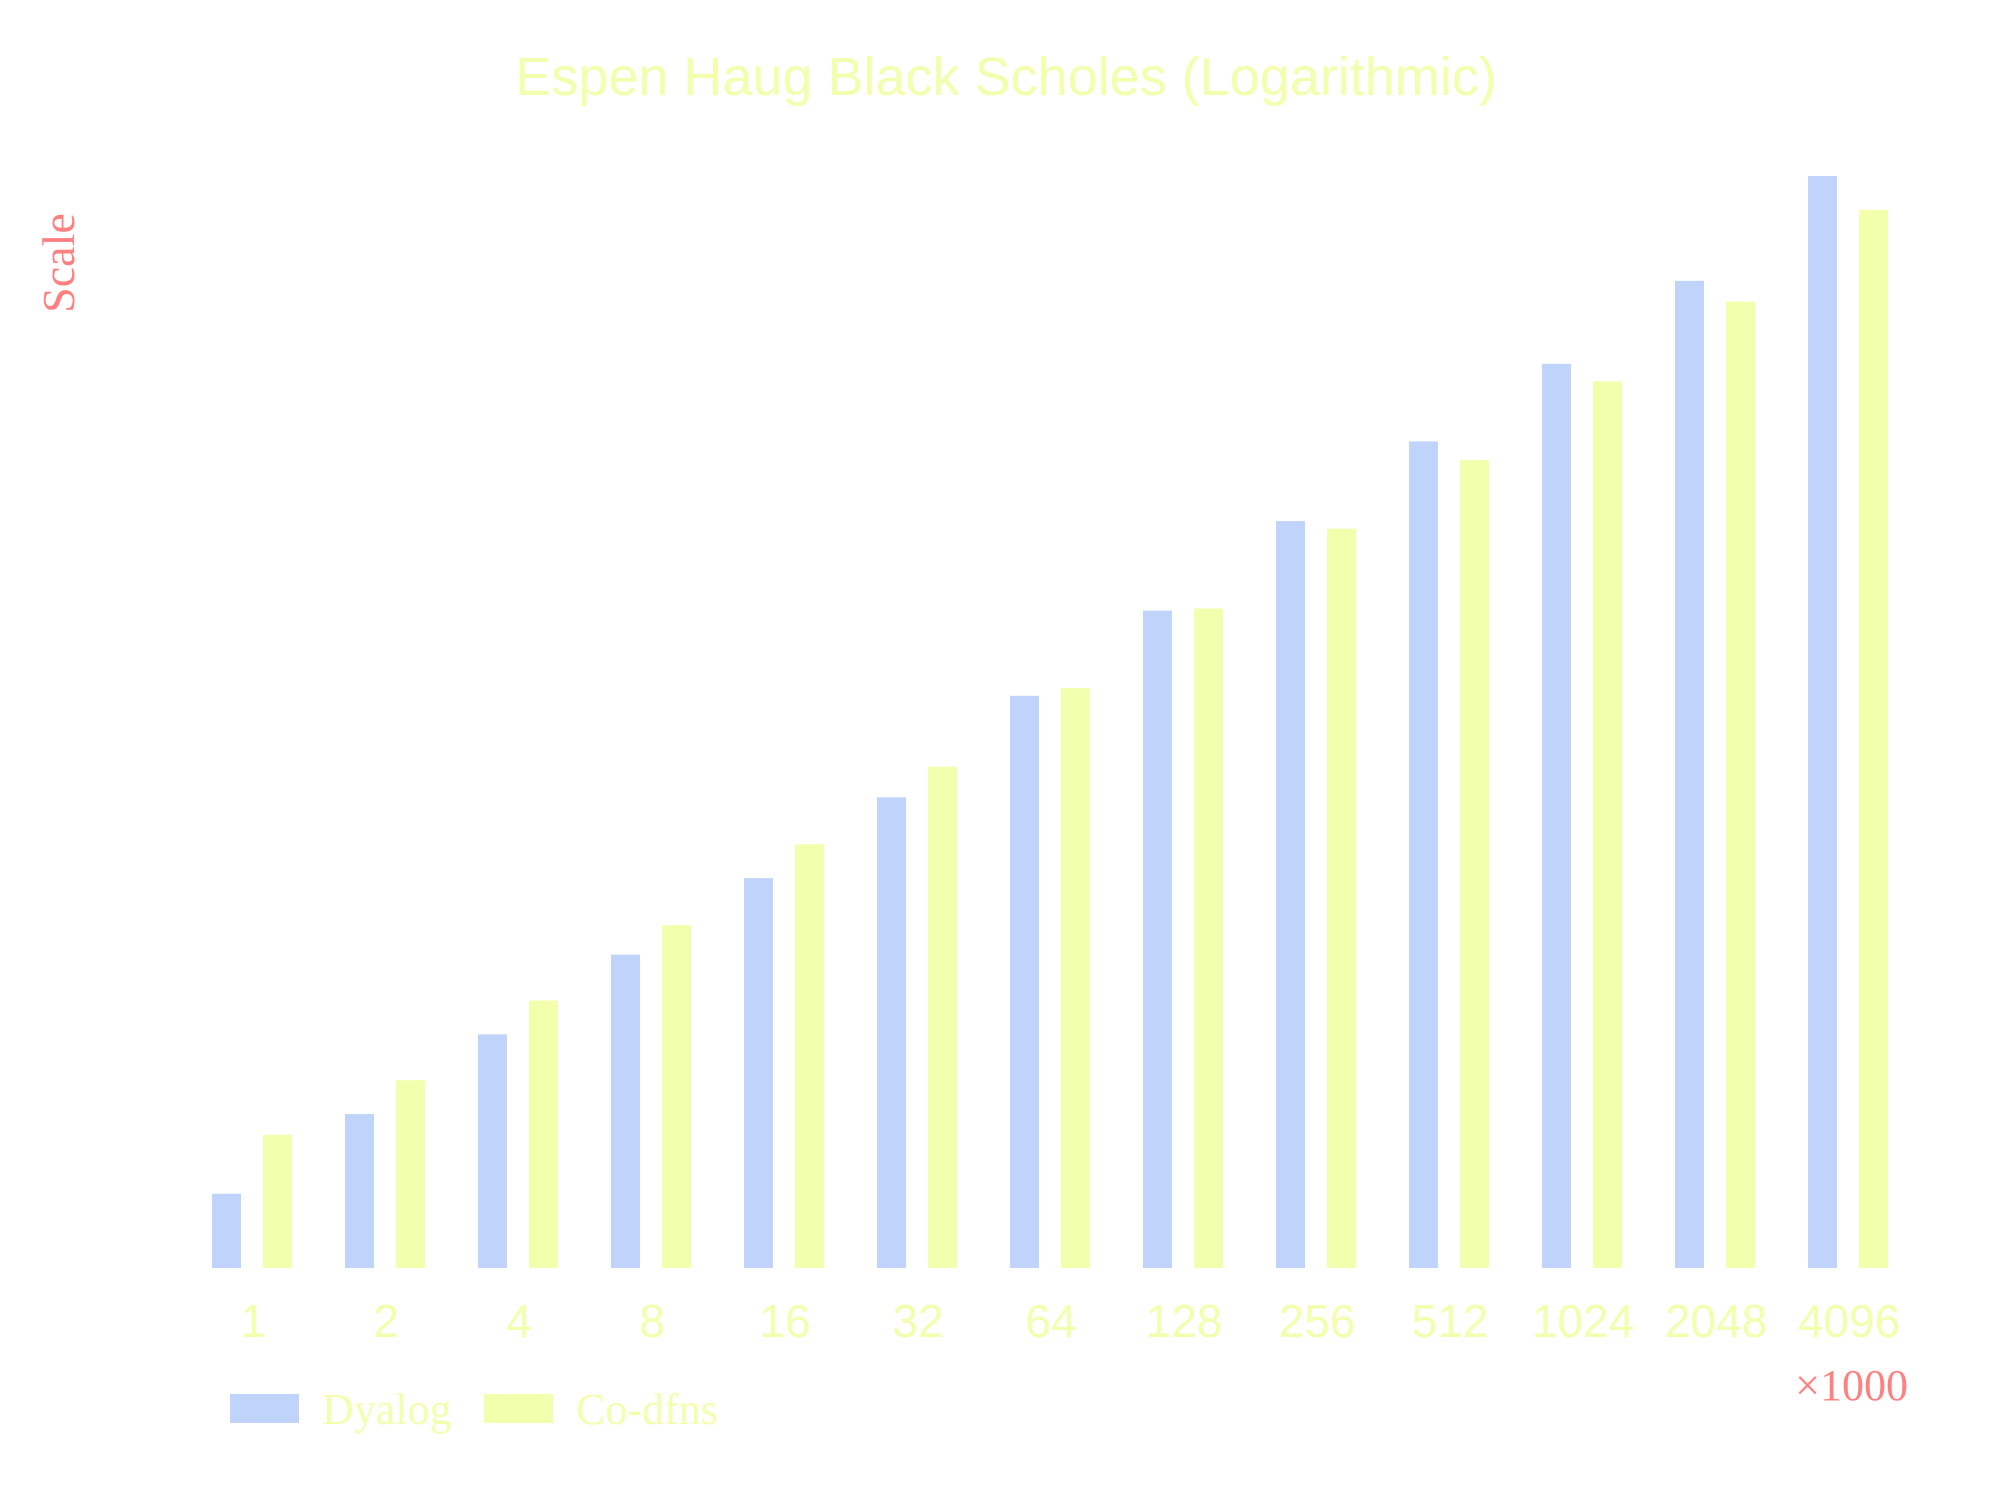 The height and width of the screenshot is (1500, 2000). What do you see at coordinates (1317, 1321) in the screenshot?
I see `x-tick-label: 256` at bounding box center [1317, 1321].